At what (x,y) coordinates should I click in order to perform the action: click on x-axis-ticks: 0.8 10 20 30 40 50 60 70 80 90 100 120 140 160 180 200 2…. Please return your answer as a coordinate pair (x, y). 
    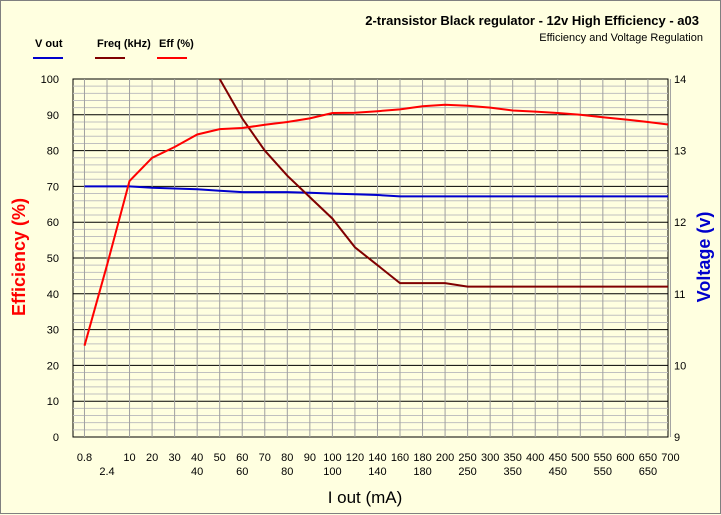
    Looking at the image, I should click on (378, 465).